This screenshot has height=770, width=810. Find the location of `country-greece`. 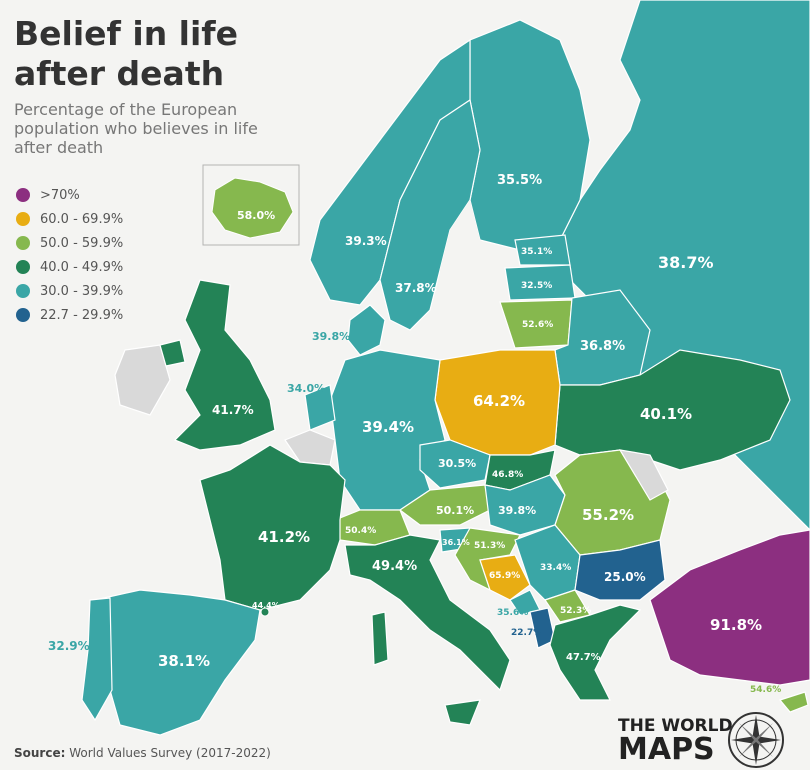

country-greece is located at coordinates (595, 652).